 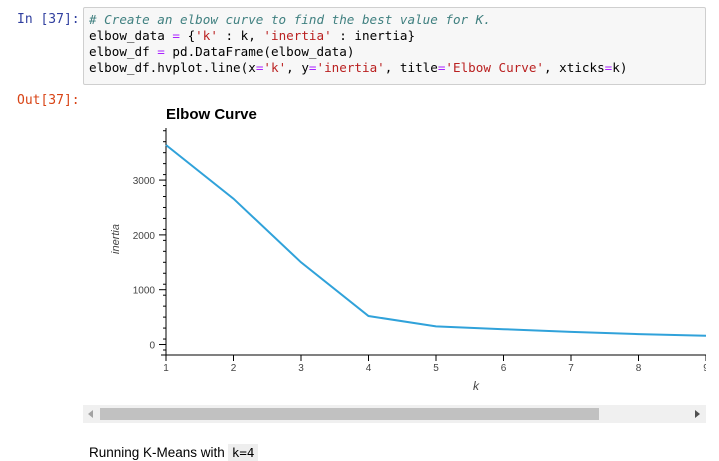 I want to click on y-tick-label: 2000, so click(x=144, y=236).